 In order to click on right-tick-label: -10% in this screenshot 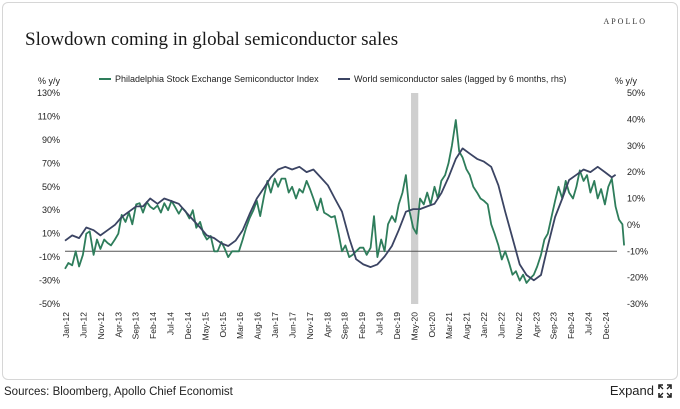, I will do `click(637, 251)`.